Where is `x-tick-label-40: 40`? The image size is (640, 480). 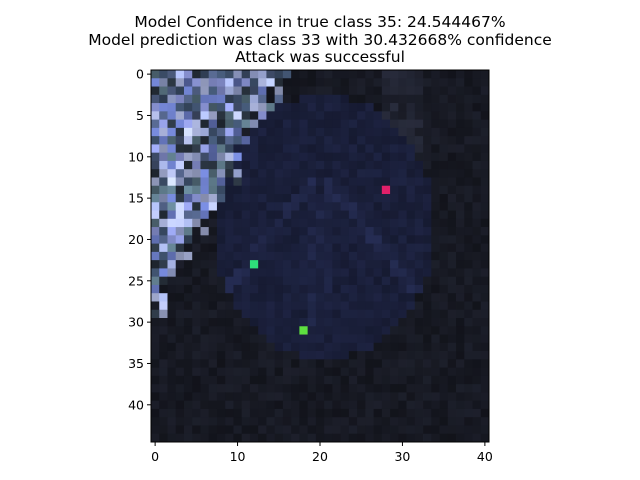 x-tick-label-40: 40 is located at coordinates (485, 456).